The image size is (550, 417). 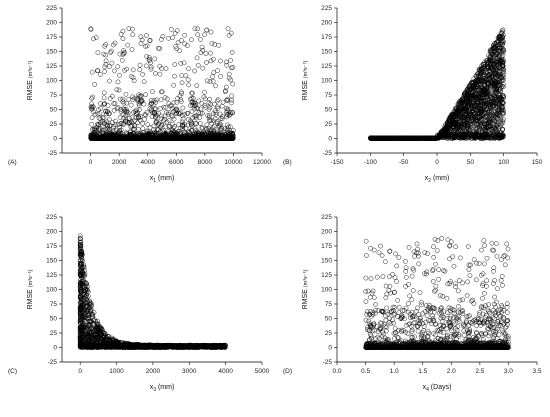 What do you see at coordinates (51, 66) in the screenshot?
I see `y-tick-label: 125` at bounding box center [51, 66].